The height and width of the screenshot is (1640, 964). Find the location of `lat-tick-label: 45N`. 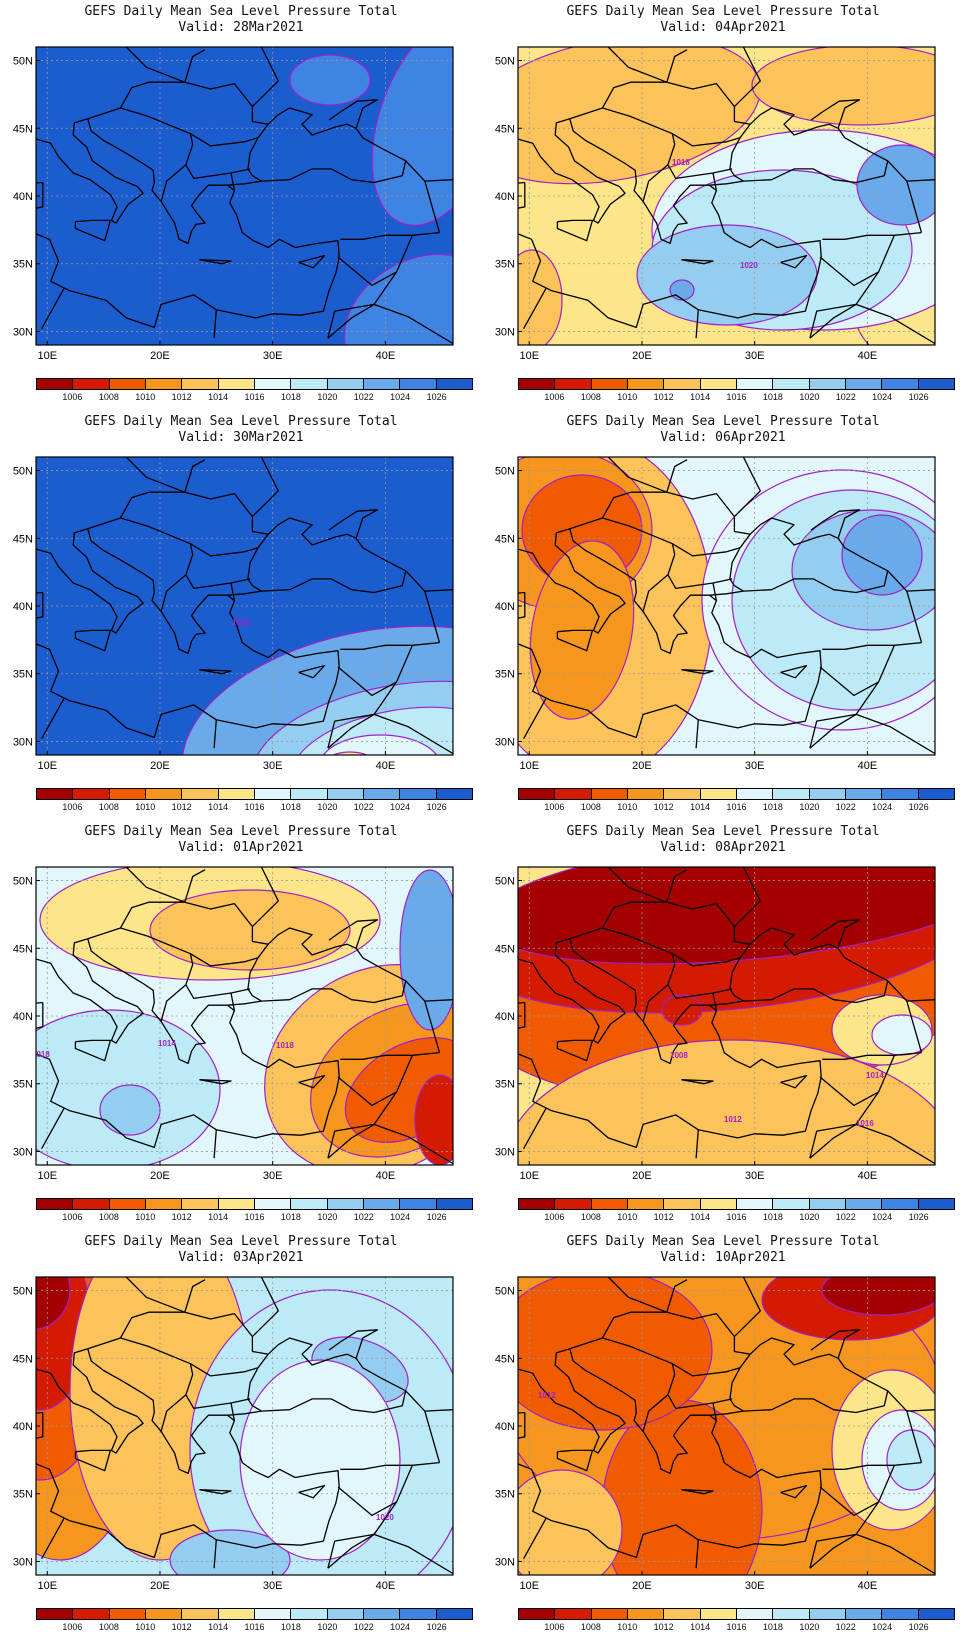

lat-tick-label: 45N is located at coordinates (505, 539).